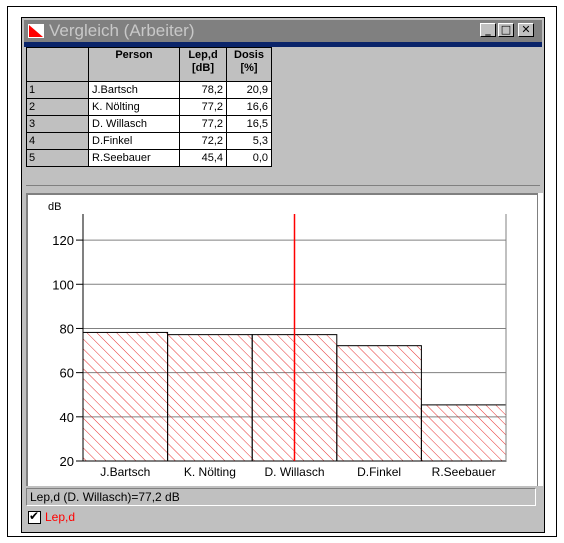 Image resolution: width=564 pixels, height=543 pixels. I want to click on checkmark-icon: ✔, so click(34, 516).